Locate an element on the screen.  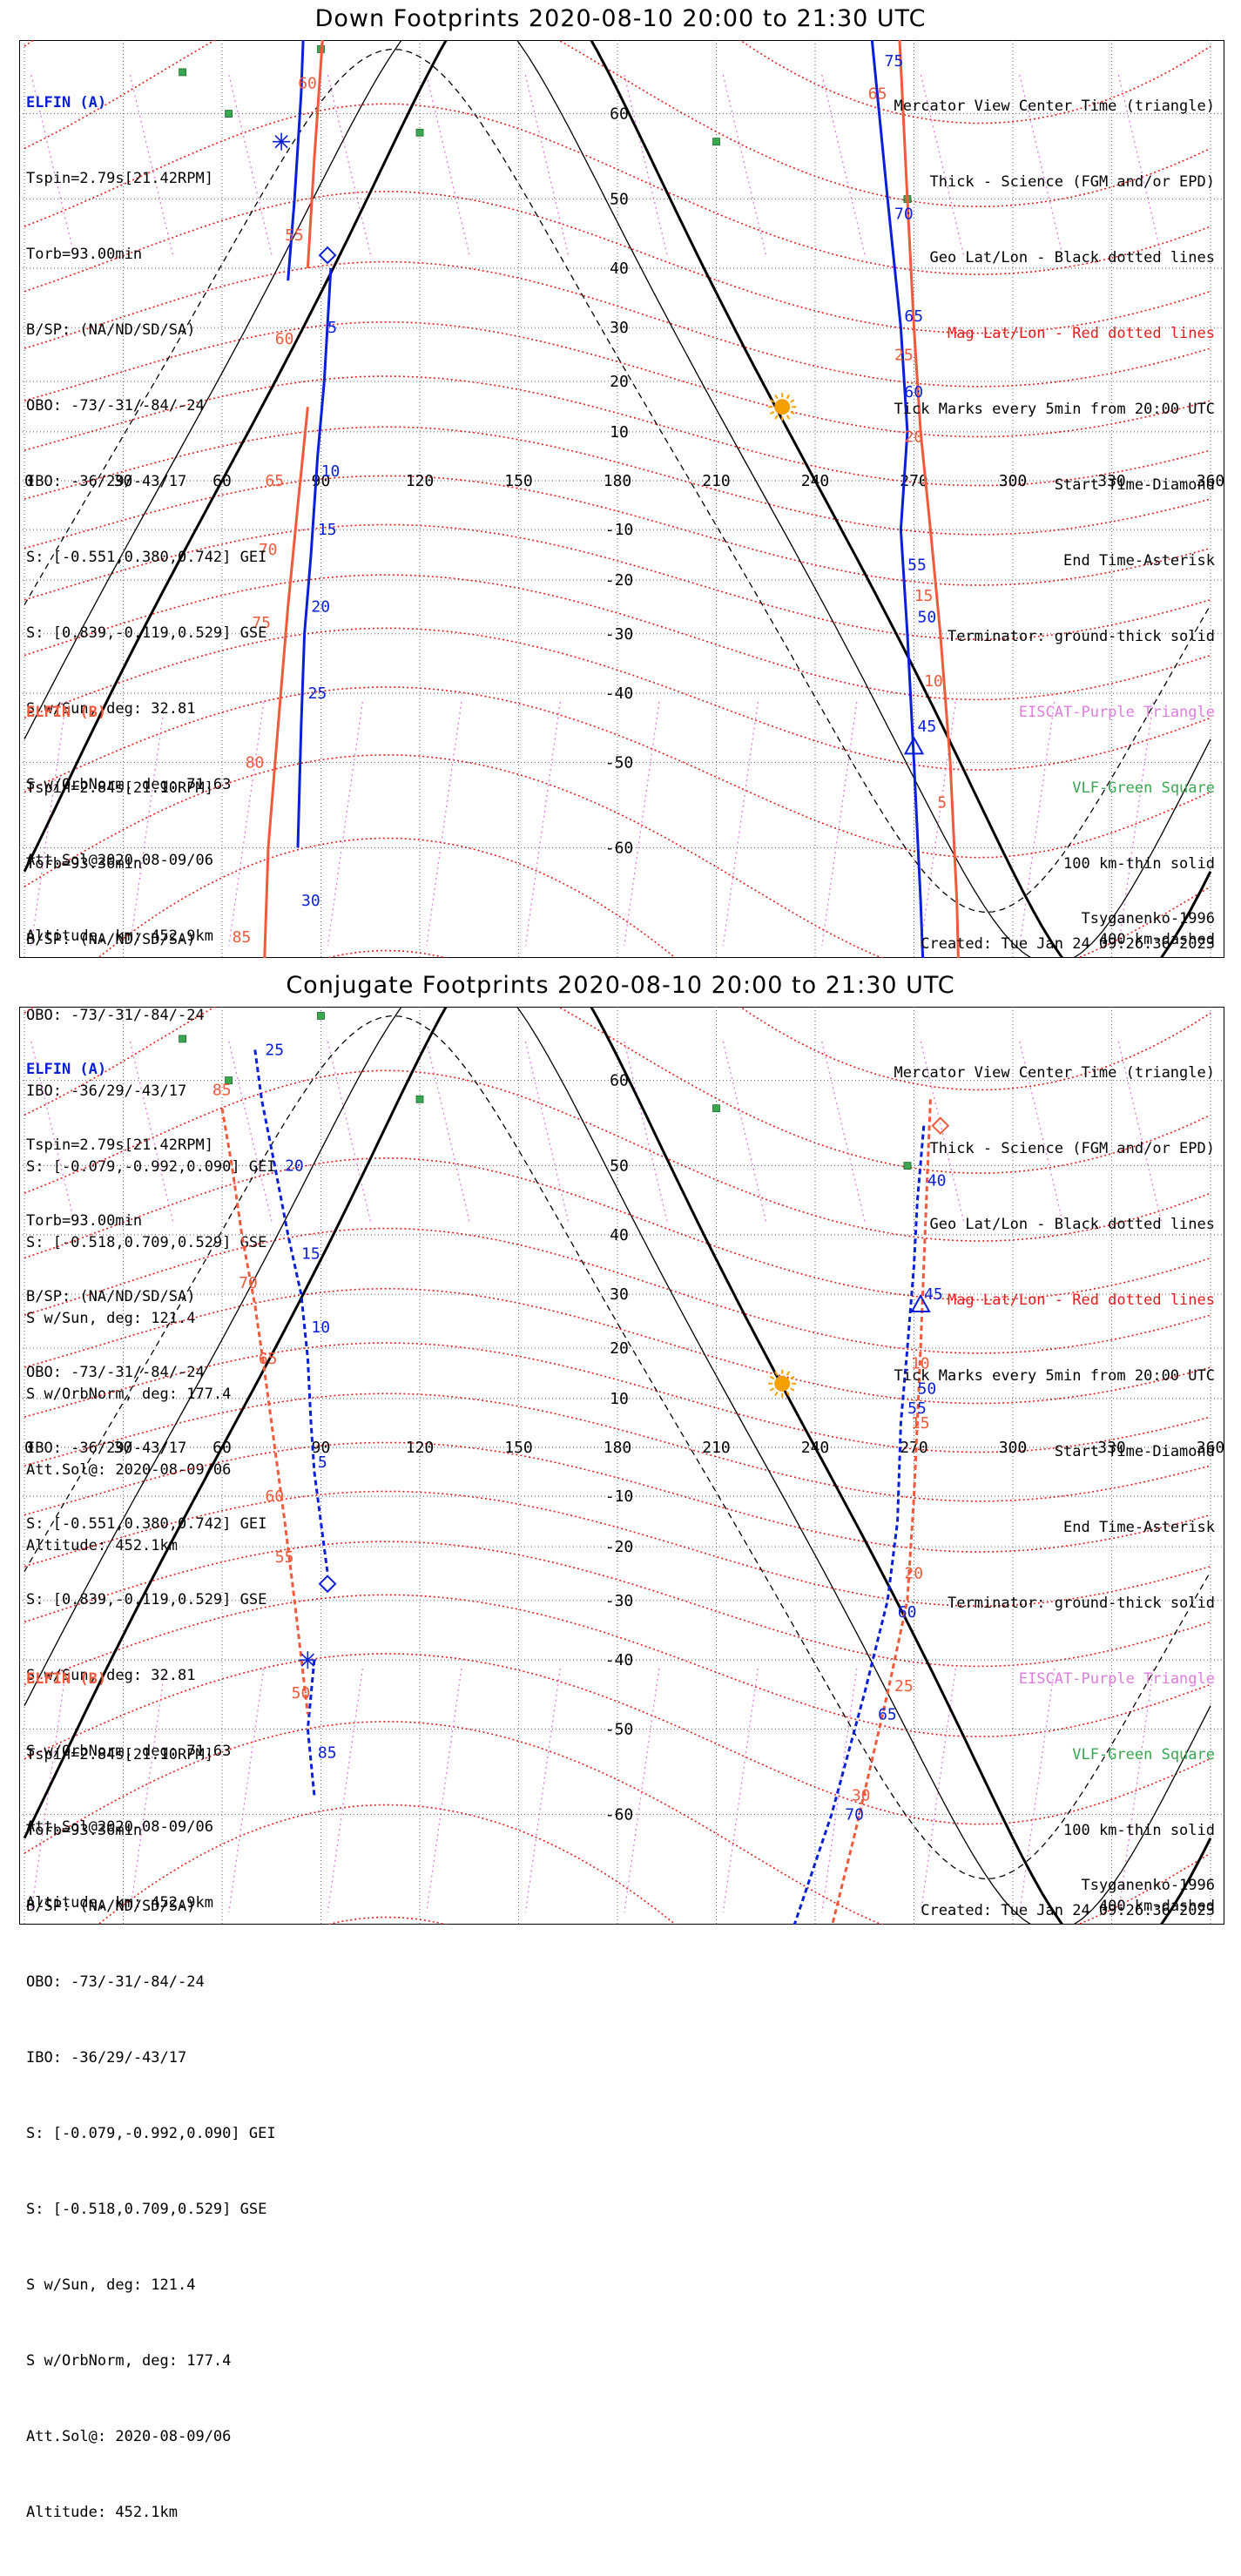
elfin-b-tick-label: 15 is located at coordinates (920, 1423).